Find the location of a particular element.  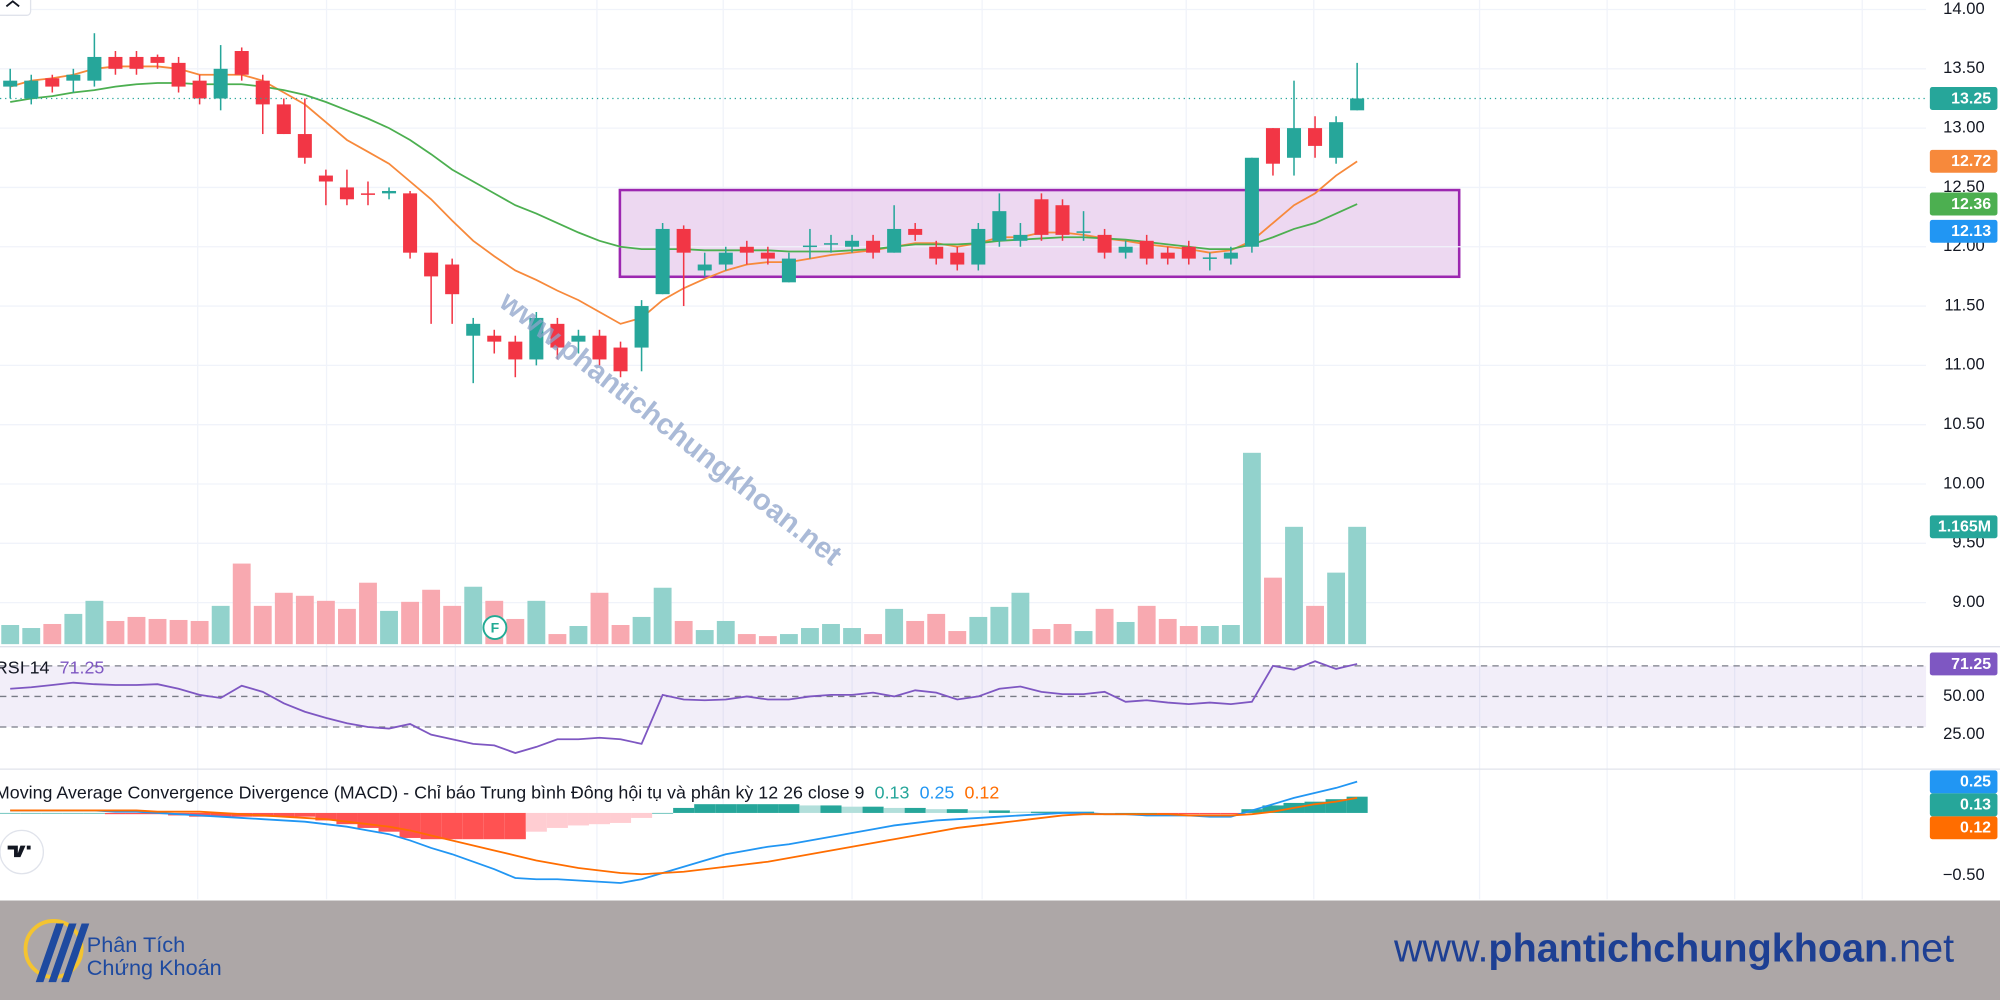

y-tick-label: 9.00 is located at coordinates (1968, 601).